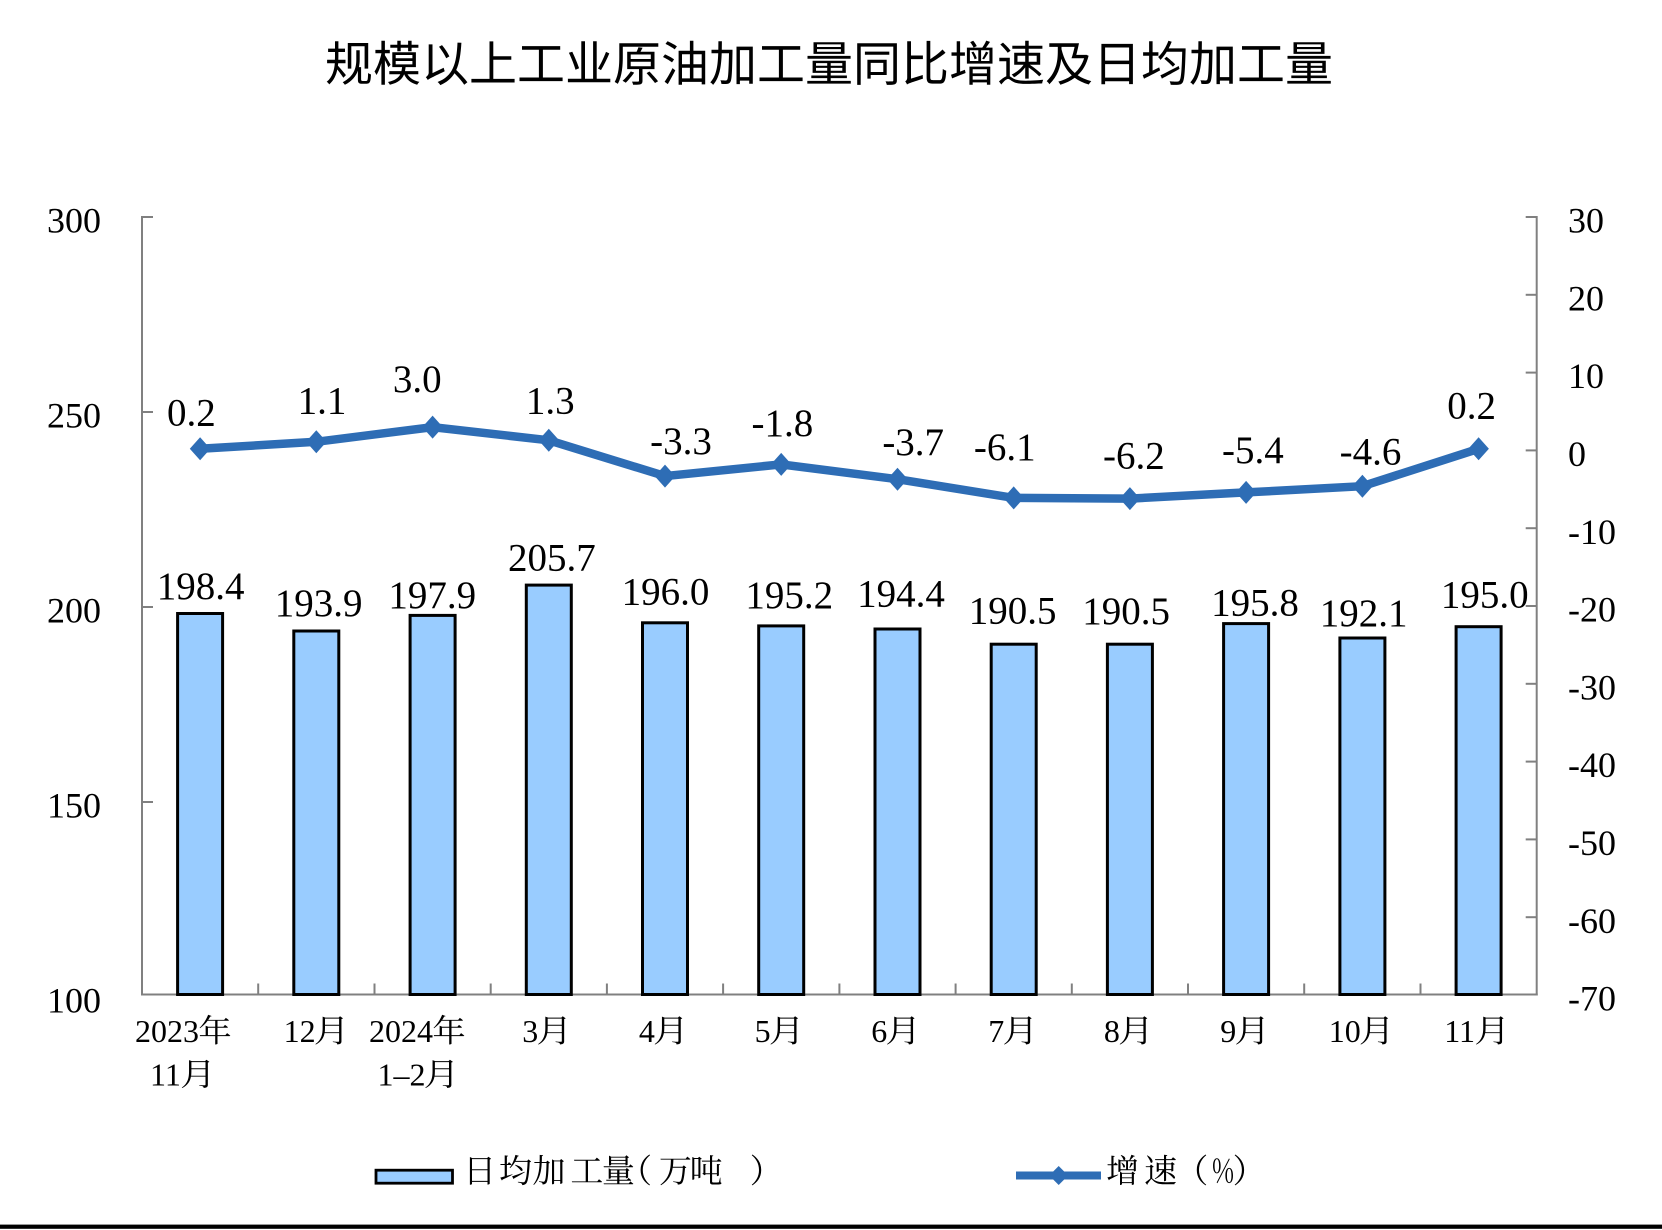 Image resolution: width=1662 pixels, height=1230 pixels. Describe the element at coordinates (322, 401) in the screenshot. I see `svg-text: 1.1` at that location.